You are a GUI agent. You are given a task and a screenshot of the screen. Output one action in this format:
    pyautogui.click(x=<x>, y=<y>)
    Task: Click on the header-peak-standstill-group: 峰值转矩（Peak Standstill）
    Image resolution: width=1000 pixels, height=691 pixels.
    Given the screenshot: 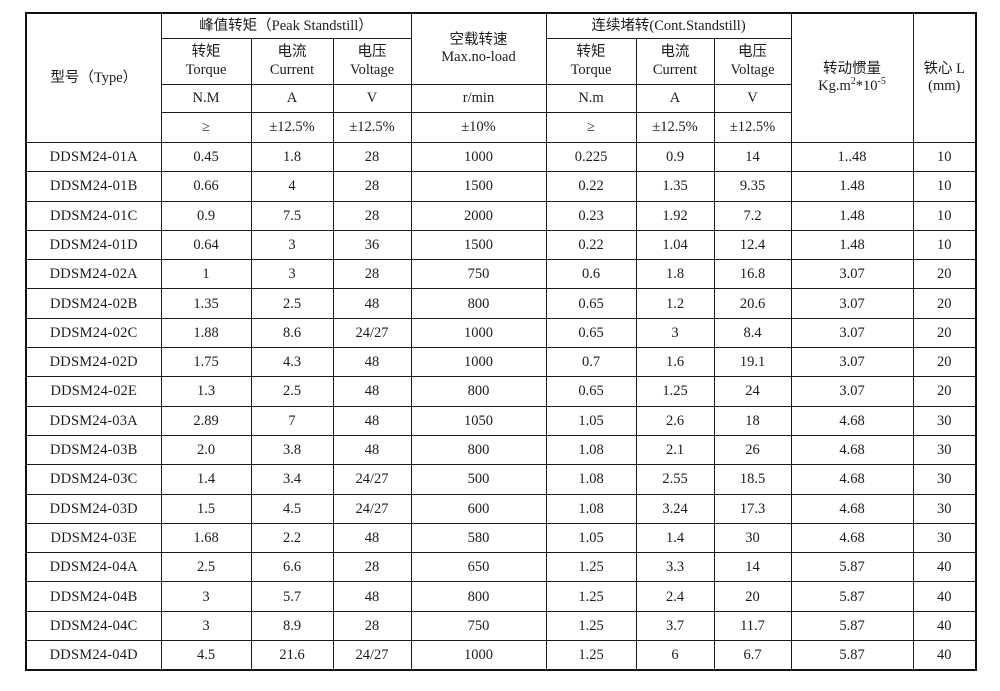 What is the action you would take?
    pyautogui.click(x=286, y=25)
    